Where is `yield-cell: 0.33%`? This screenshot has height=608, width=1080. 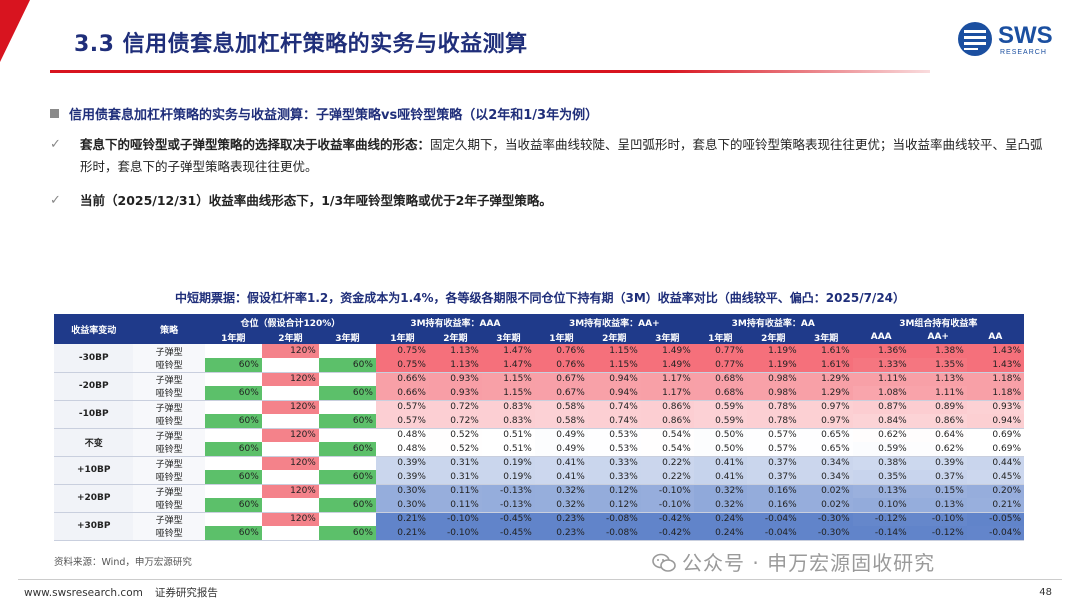
yield-cell: 0.33% is located at coordinates (614, 463).